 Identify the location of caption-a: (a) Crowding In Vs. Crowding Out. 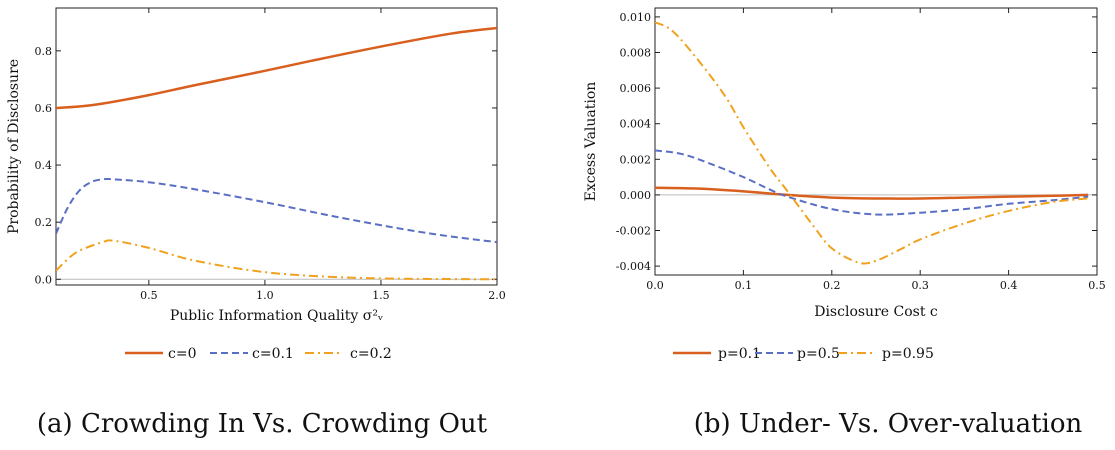
(262, 424).